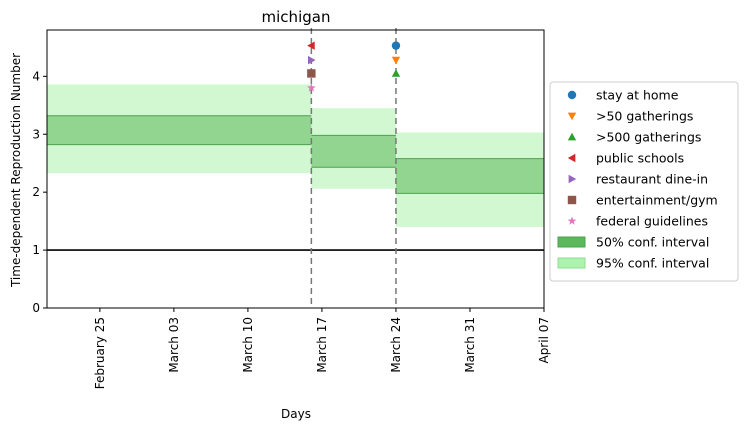 The image size is (746, 432). What do you see at coordinates (296, 414) in the screenshot?
I see `x-axis-label: Days` at bounding box center [296, 414].